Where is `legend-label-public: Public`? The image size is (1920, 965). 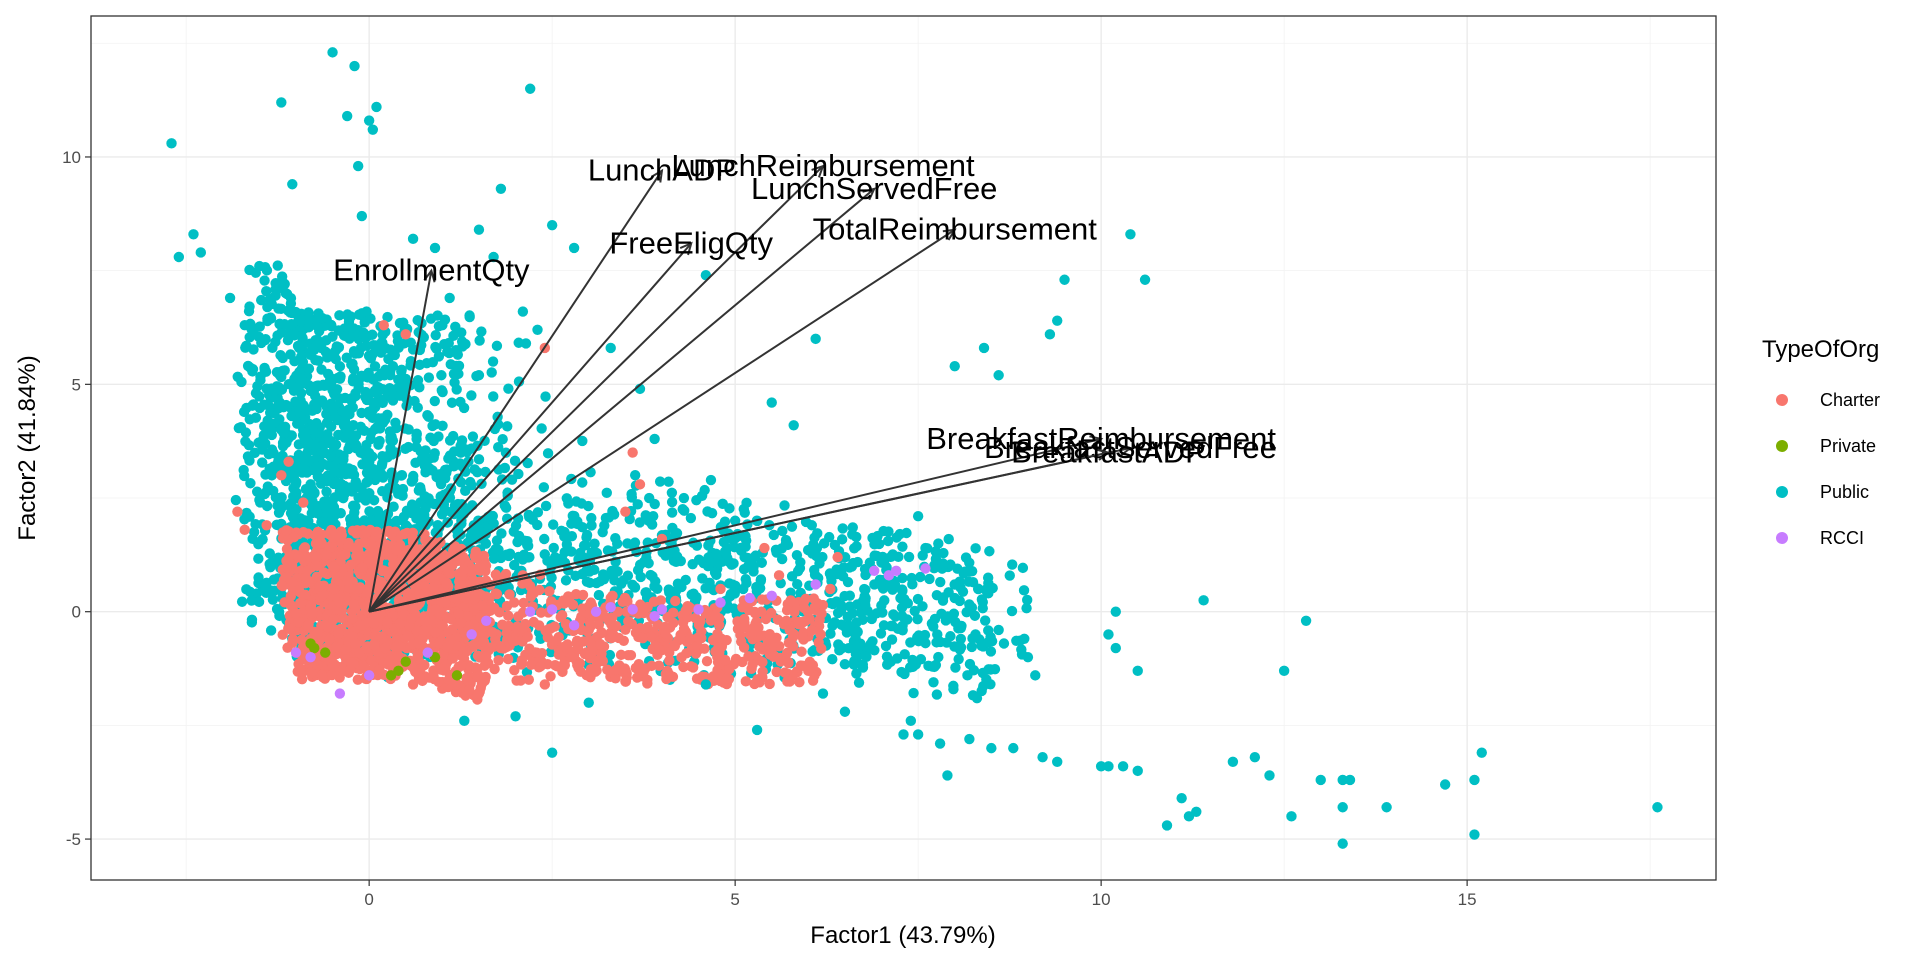 legend-label-public: Public is located at coordinates (1844, 492).